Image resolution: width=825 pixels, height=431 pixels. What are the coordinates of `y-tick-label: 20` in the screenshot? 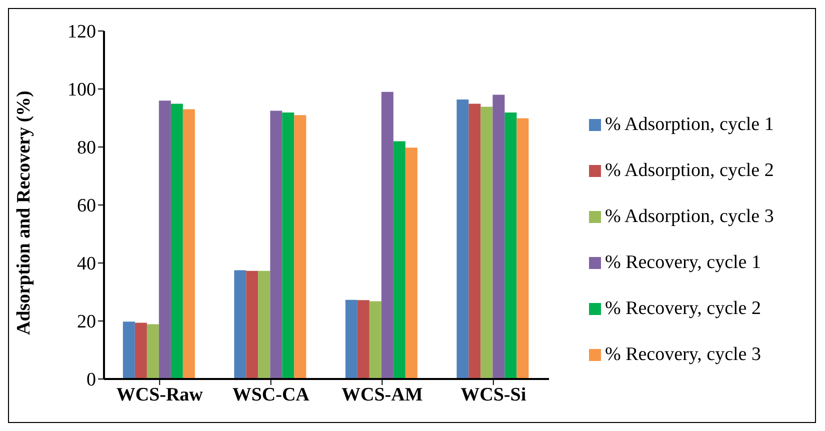 It's located at (86, 322).